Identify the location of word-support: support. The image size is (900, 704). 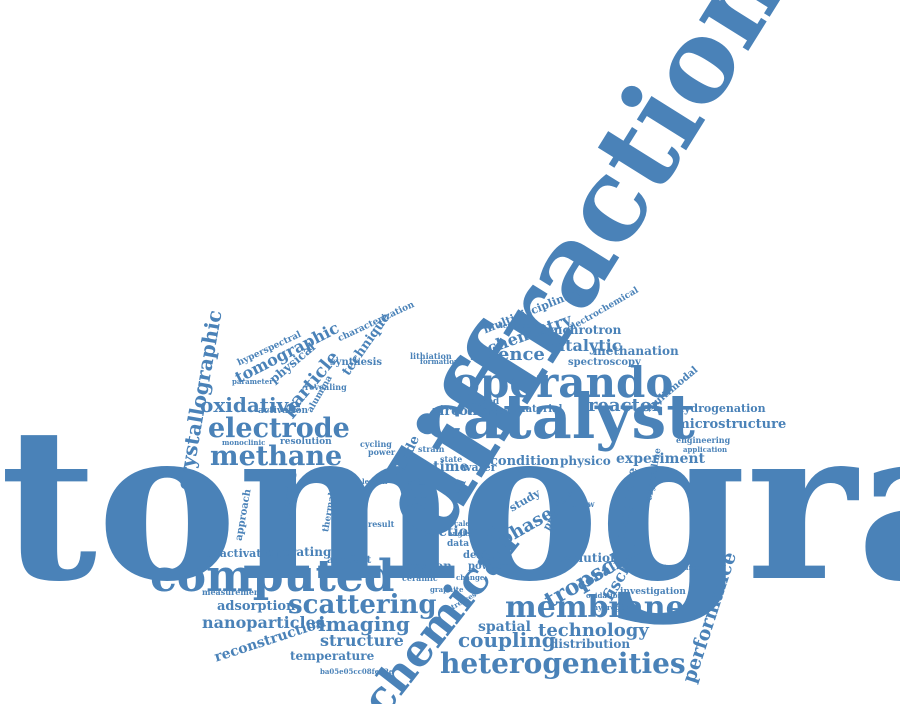
(495, 411).